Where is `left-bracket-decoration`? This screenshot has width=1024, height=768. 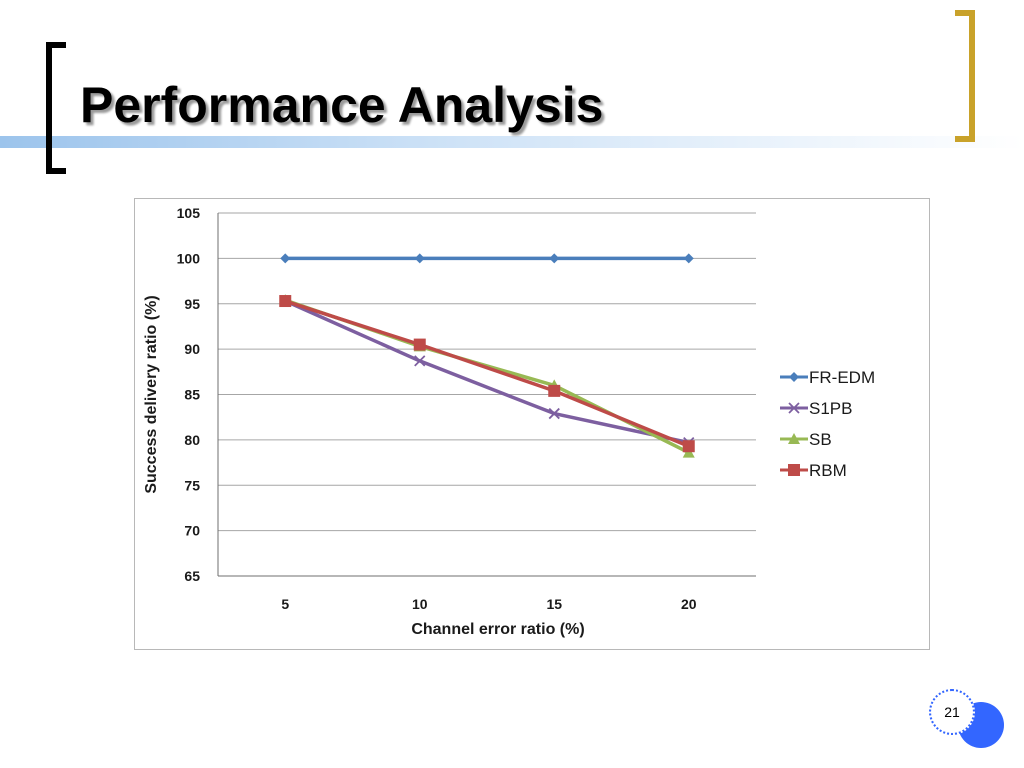
left-bracket-decoration is located at coordinates (56, 108).